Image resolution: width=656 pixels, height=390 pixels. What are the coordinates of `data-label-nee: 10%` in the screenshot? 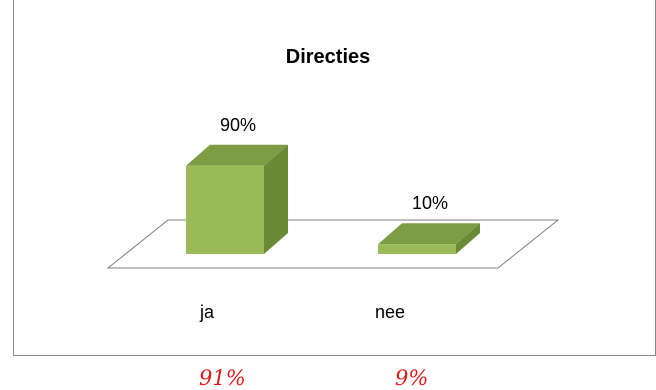 It's located at (430, 203).